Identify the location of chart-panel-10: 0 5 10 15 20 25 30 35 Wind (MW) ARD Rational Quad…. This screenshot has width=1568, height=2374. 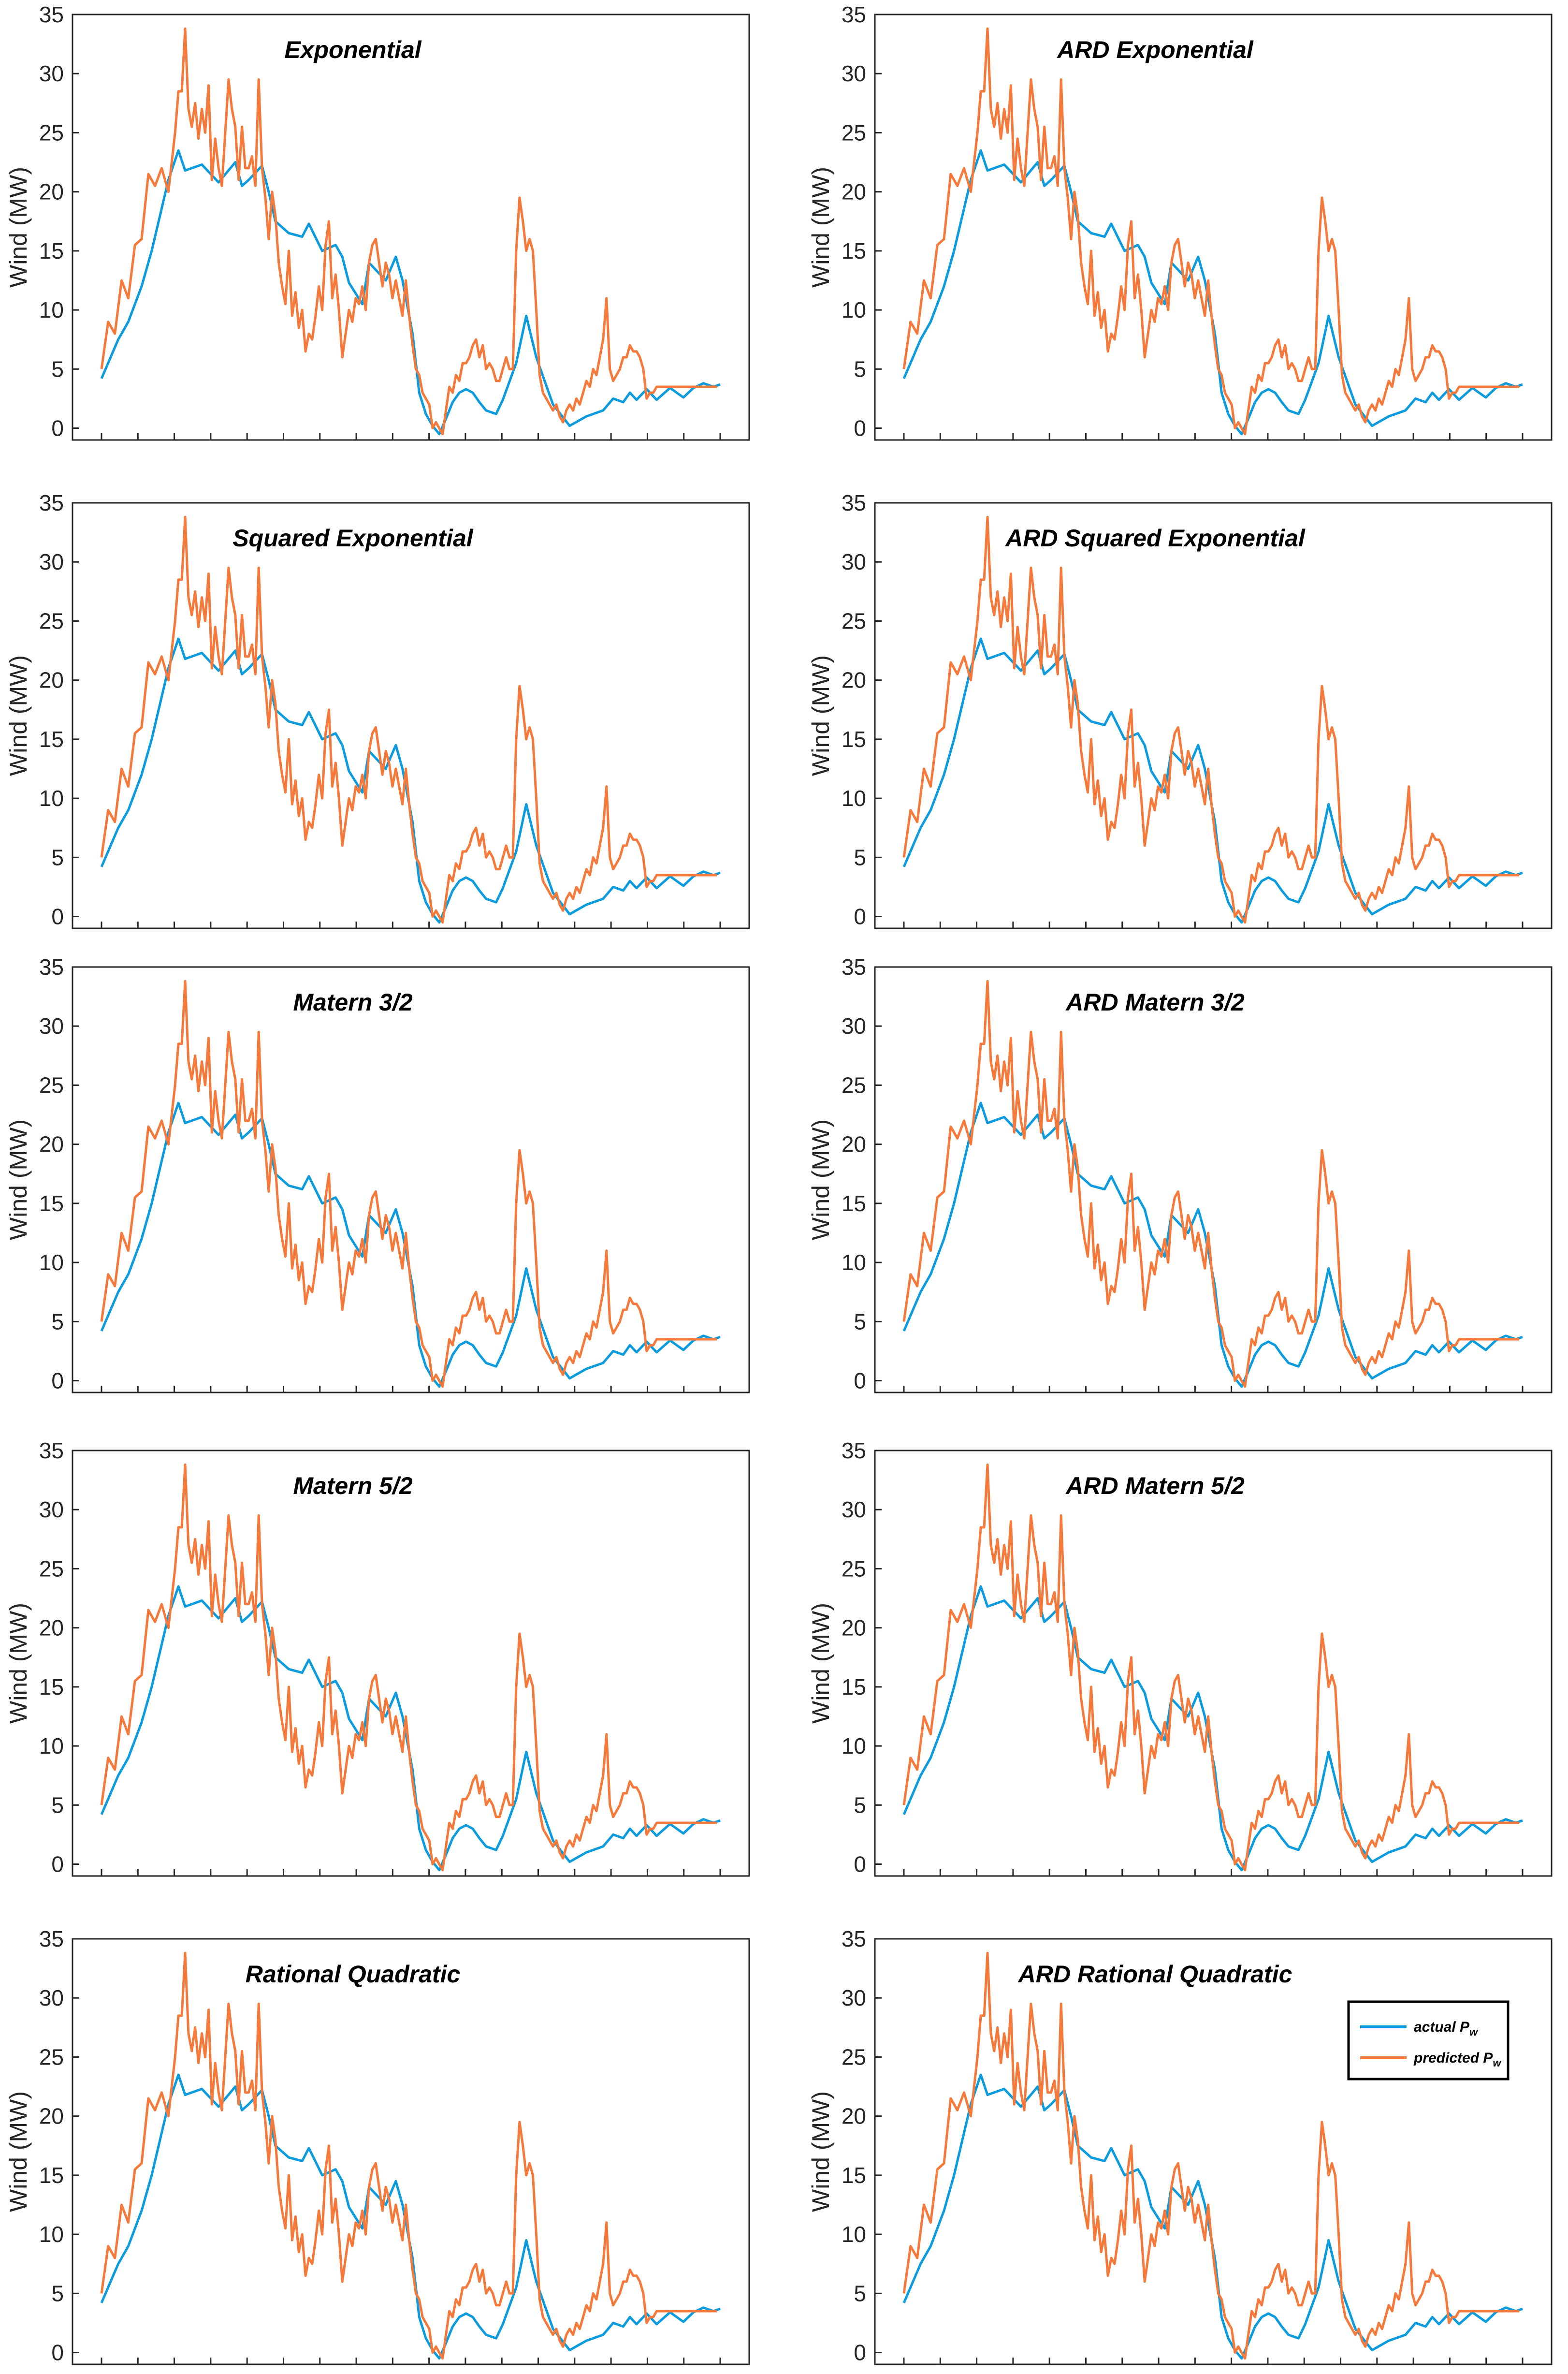
(1180, 2145).